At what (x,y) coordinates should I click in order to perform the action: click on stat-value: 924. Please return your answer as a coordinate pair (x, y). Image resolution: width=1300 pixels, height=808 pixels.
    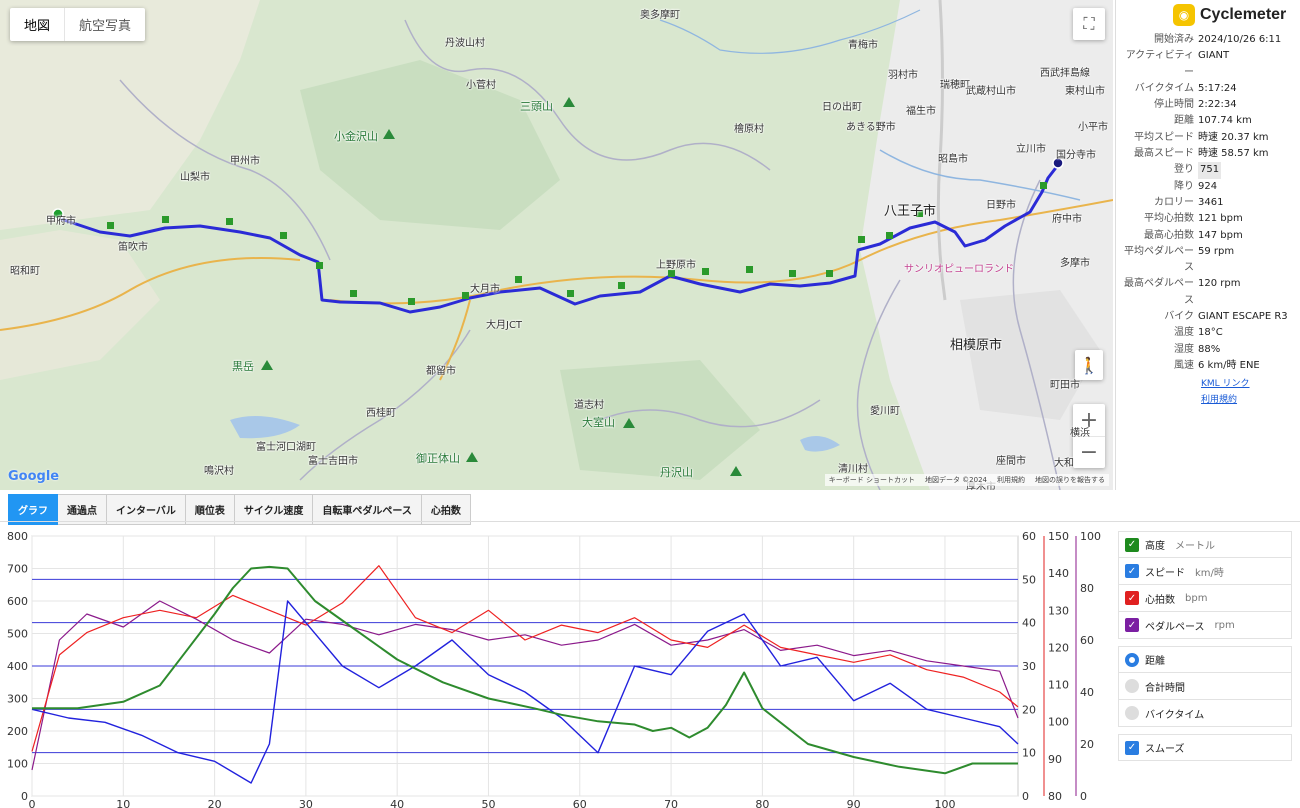
    Looking at the image, I should click on (1249, 187).